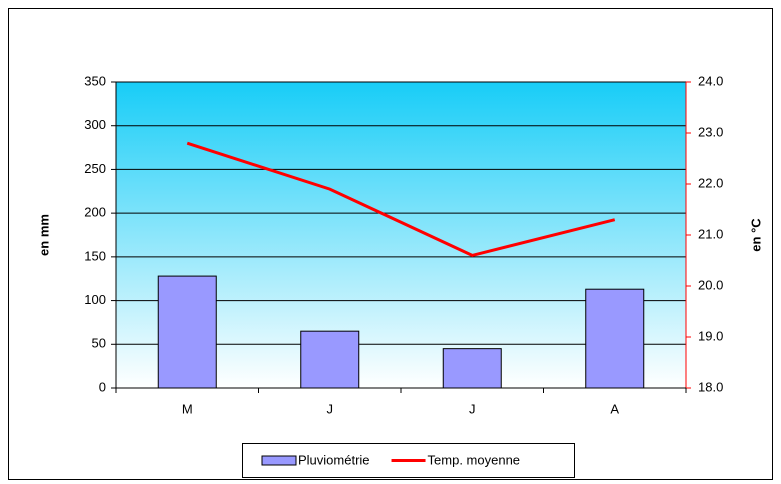 Image resolution: width=781 pixels, height=484 pixels. I want to click on legend-swatch, so click(279, 460).